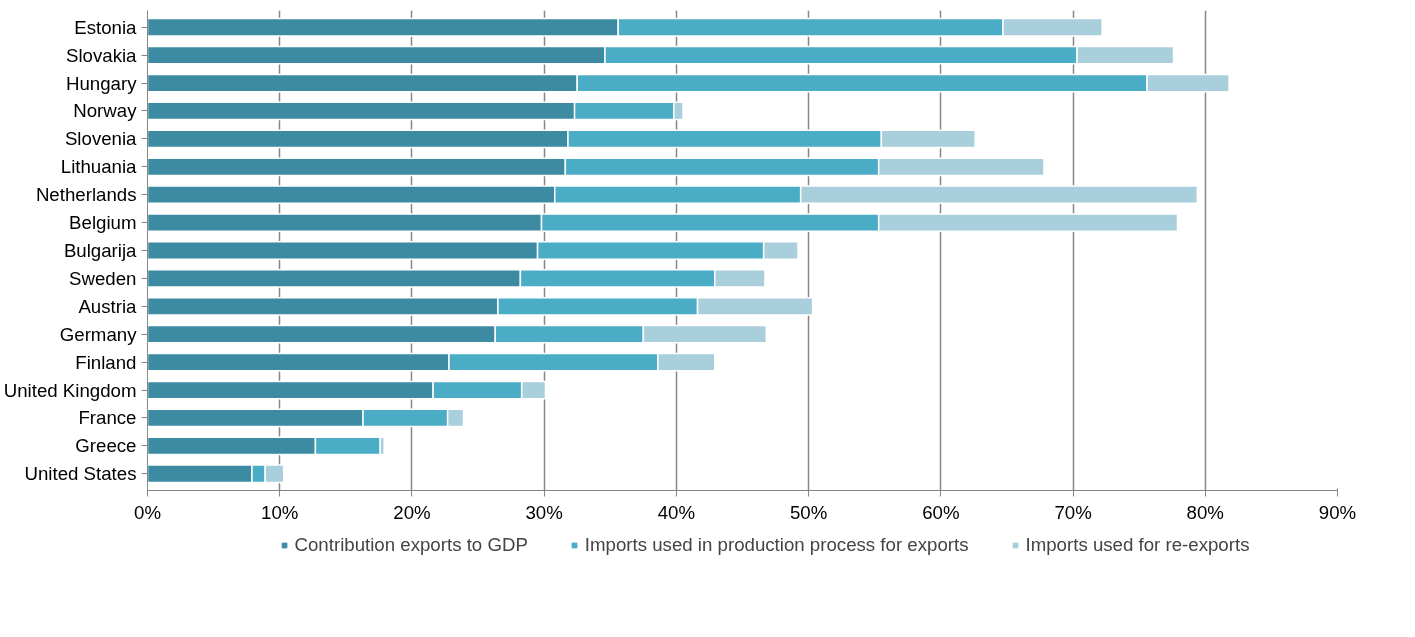 This screenshot has height=637, width=1415. What do you see at coordinates (103, 223) in the screenshot?
I see `y-tick-label: Belgium` at bounding box center [103, 223].